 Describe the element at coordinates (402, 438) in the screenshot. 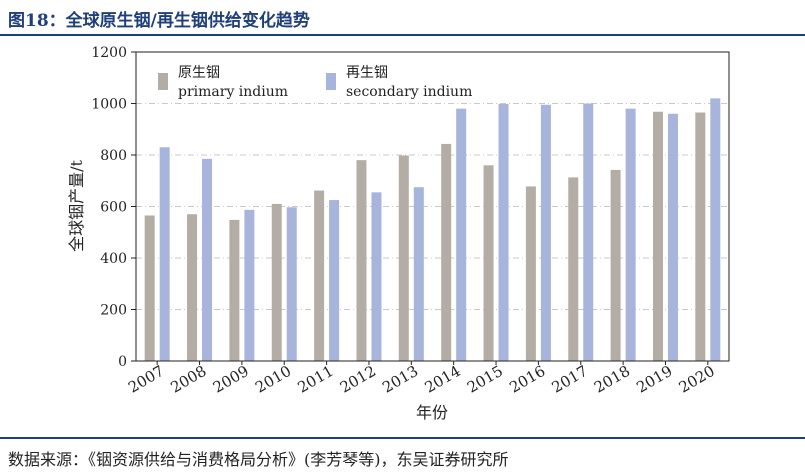

I see `footer-divider` at that location.